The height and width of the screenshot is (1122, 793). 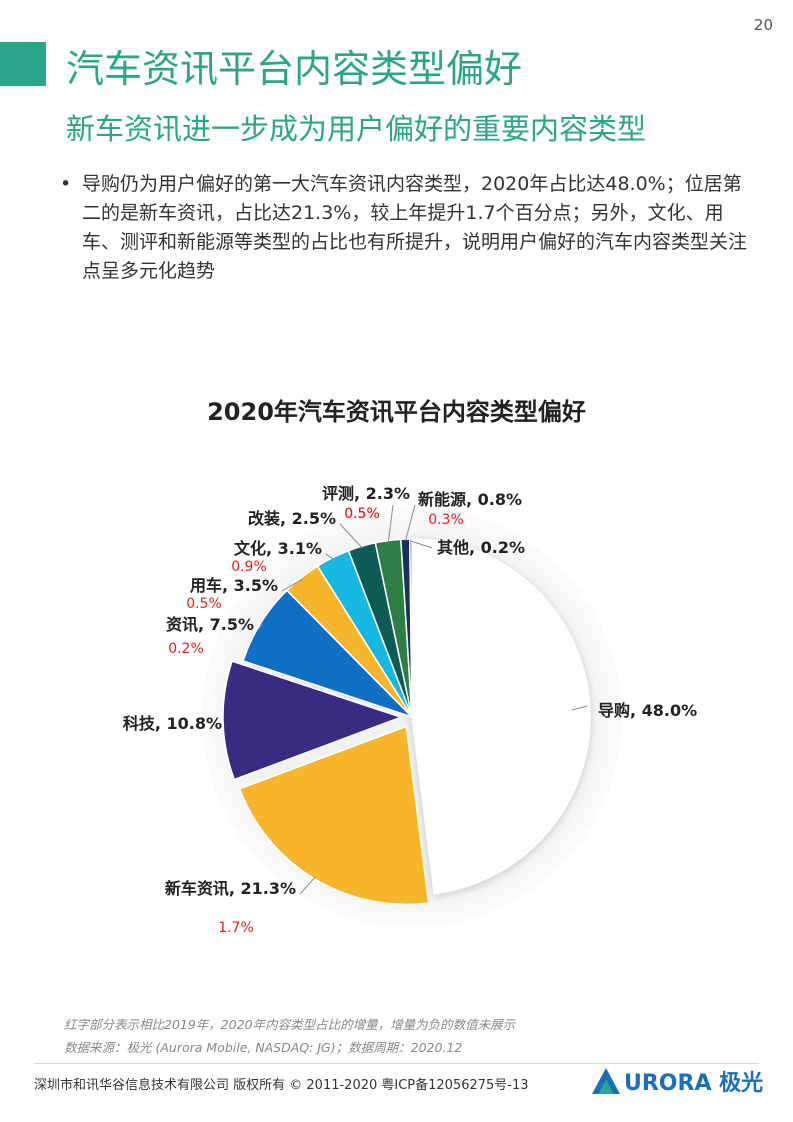 What do you see at coordinates (606, 1081) in the screenshot?
I see `aurora-logo-icon` at bounding box center [606, 1081].